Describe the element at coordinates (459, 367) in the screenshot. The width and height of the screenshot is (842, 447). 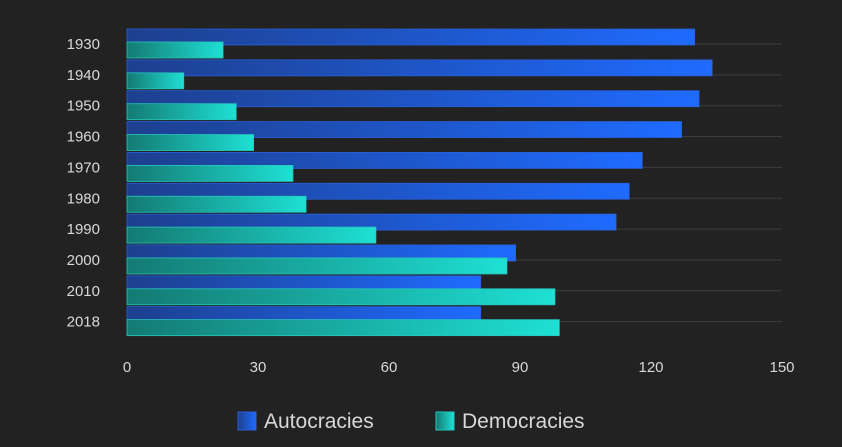
I see `x-axis-labels: 0 30 60 90 120 150` at that location.